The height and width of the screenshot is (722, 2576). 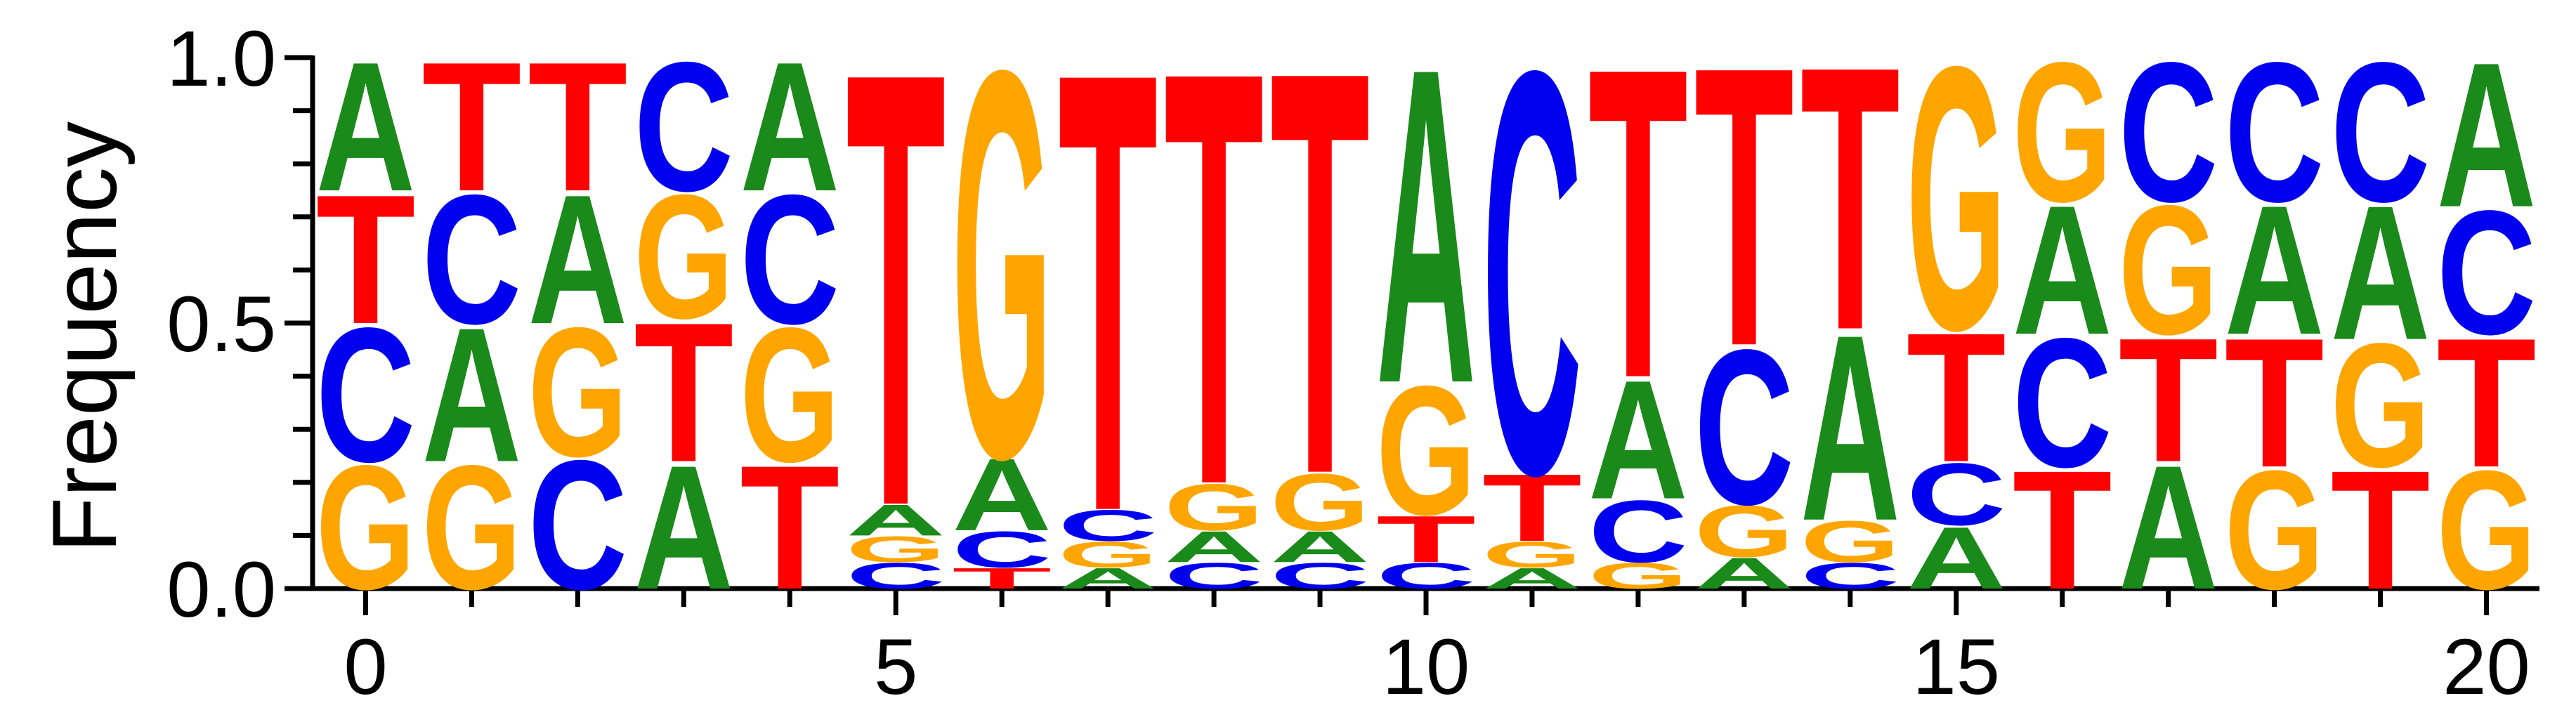 I want to click on y-tick-label: 0.0, so click(x=221, y=590).